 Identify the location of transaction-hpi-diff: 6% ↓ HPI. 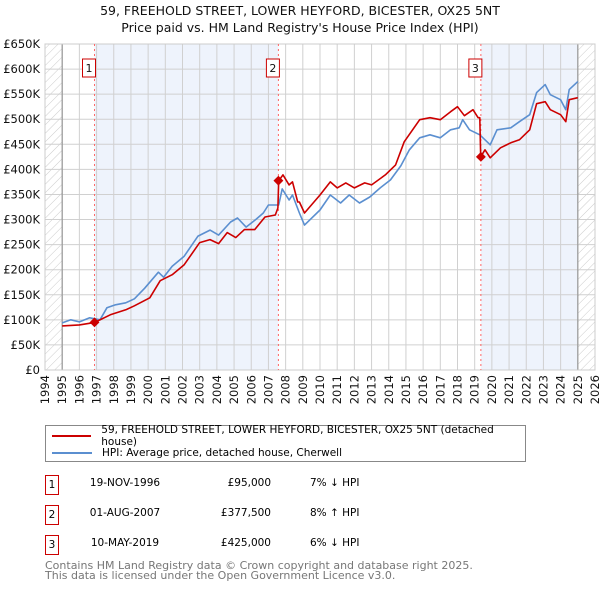
(335, 543).